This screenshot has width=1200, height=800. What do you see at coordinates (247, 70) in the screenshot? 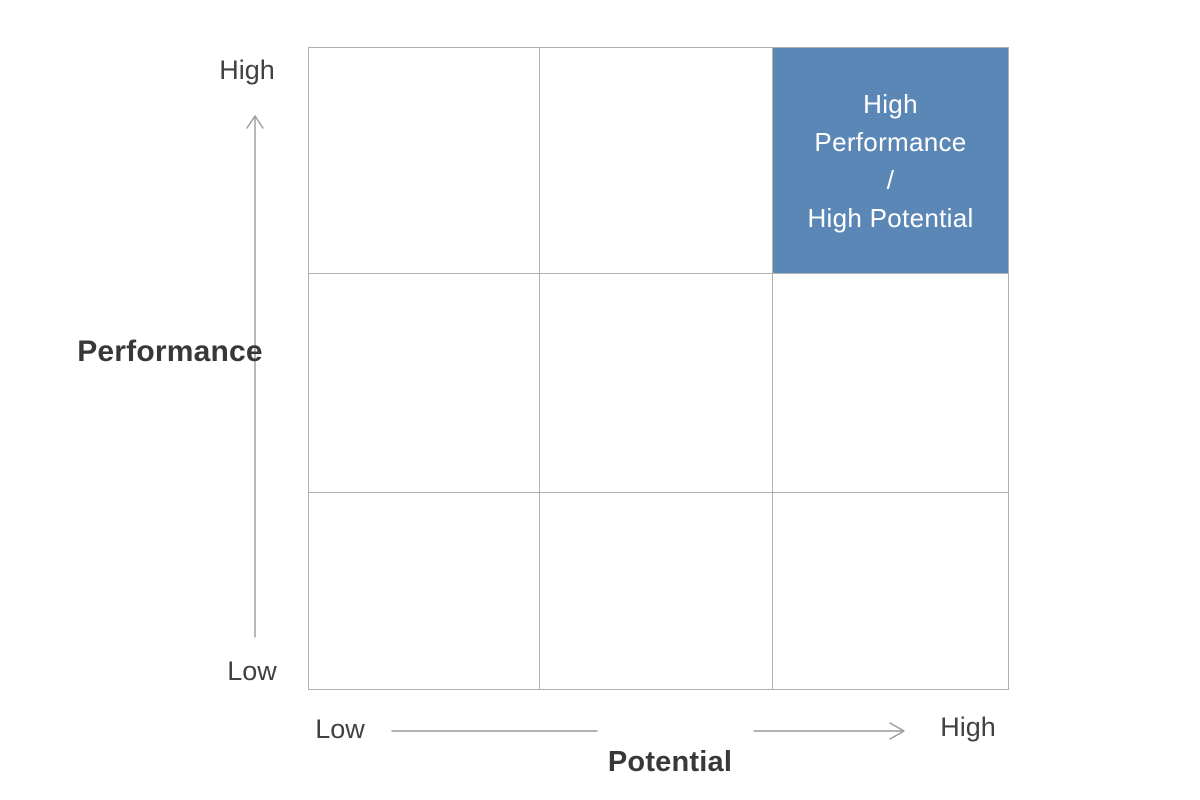
I see `y-axis-high-label: High` at bounding box center [247, 70].